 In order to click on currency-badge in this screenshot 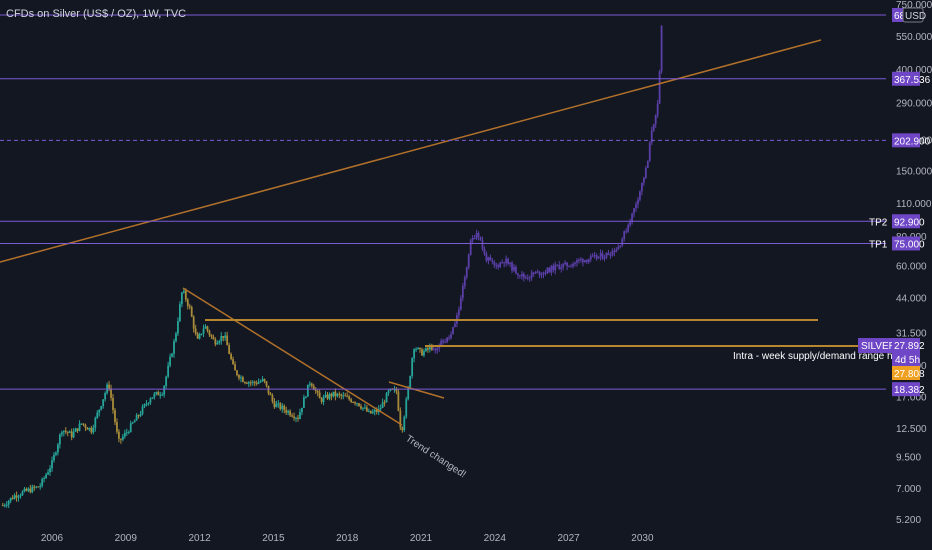, I will do `click(913, 15)`.